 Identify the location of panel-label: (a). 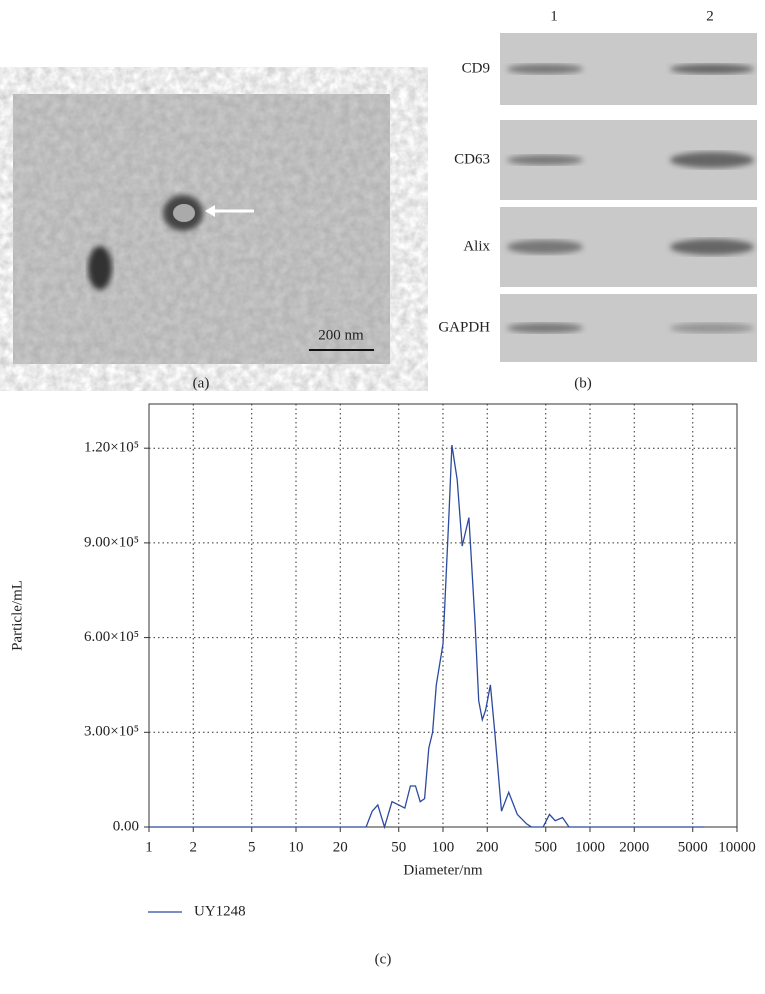
(201, 383).